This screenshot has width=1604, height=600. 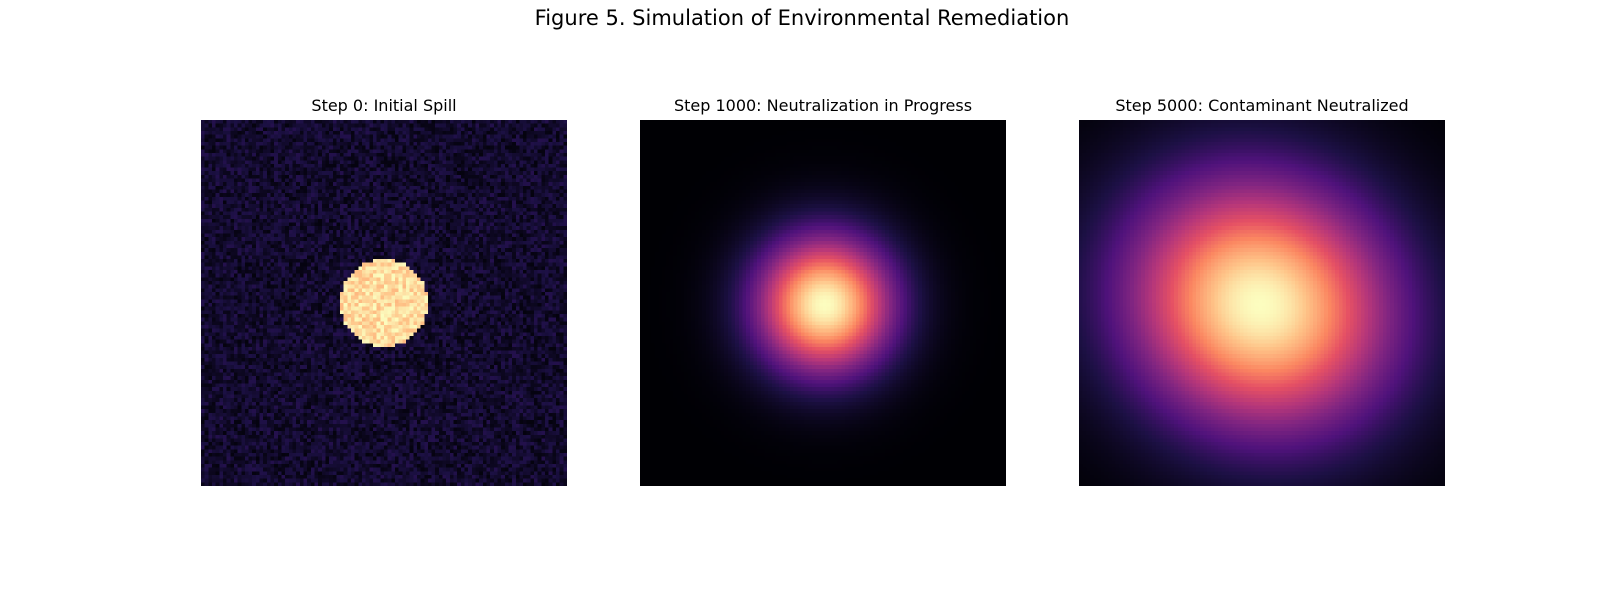 I want to click on panel-step-0: Step 0: Initial Spill, so click(x=384, y=290).